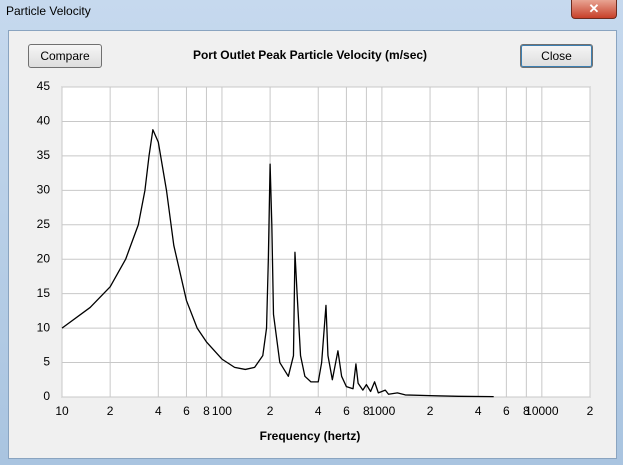 The height and width of the screenshot is (465, 623). Describe the element at coordinates (44, 121) in the screenshot. I see `y-tick-label: 40` at that location.